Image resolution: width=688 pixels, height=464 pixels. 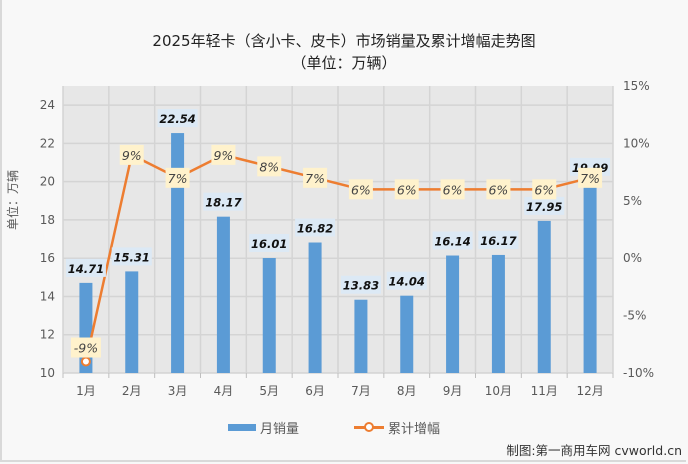 I want to click on legend-item-line: 累计增幅, so click(x=397, y=427).